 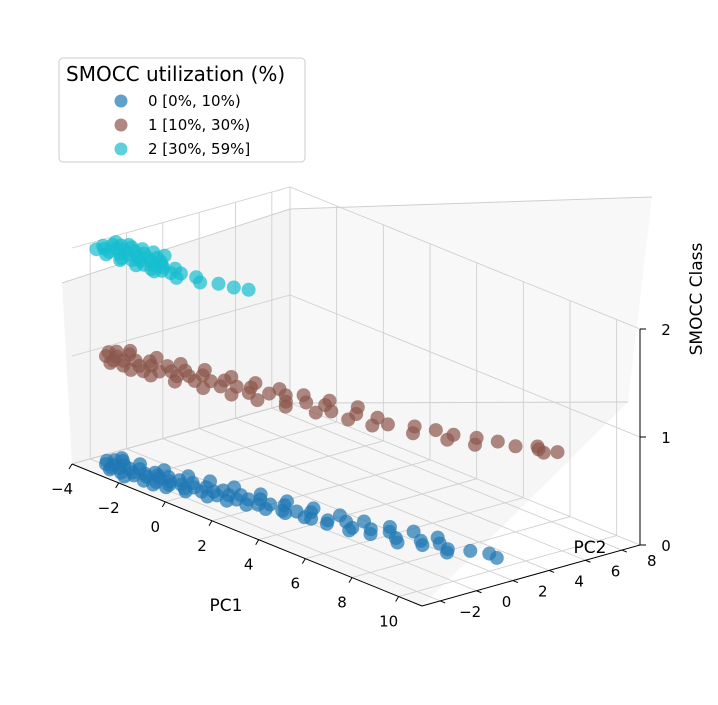 I want to click on x-tick-label: 6, so click(x=296, y=584).